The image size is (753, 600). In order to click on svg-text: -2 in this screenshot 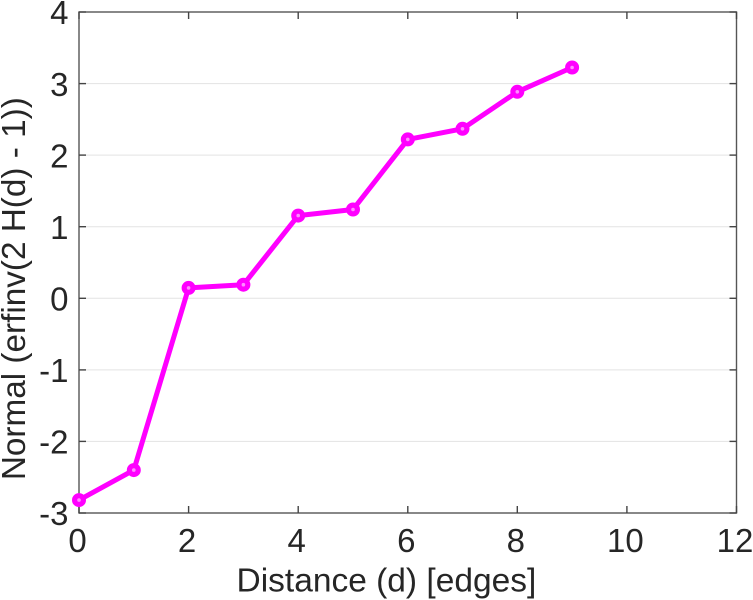, I will do `click(53, 442)`.